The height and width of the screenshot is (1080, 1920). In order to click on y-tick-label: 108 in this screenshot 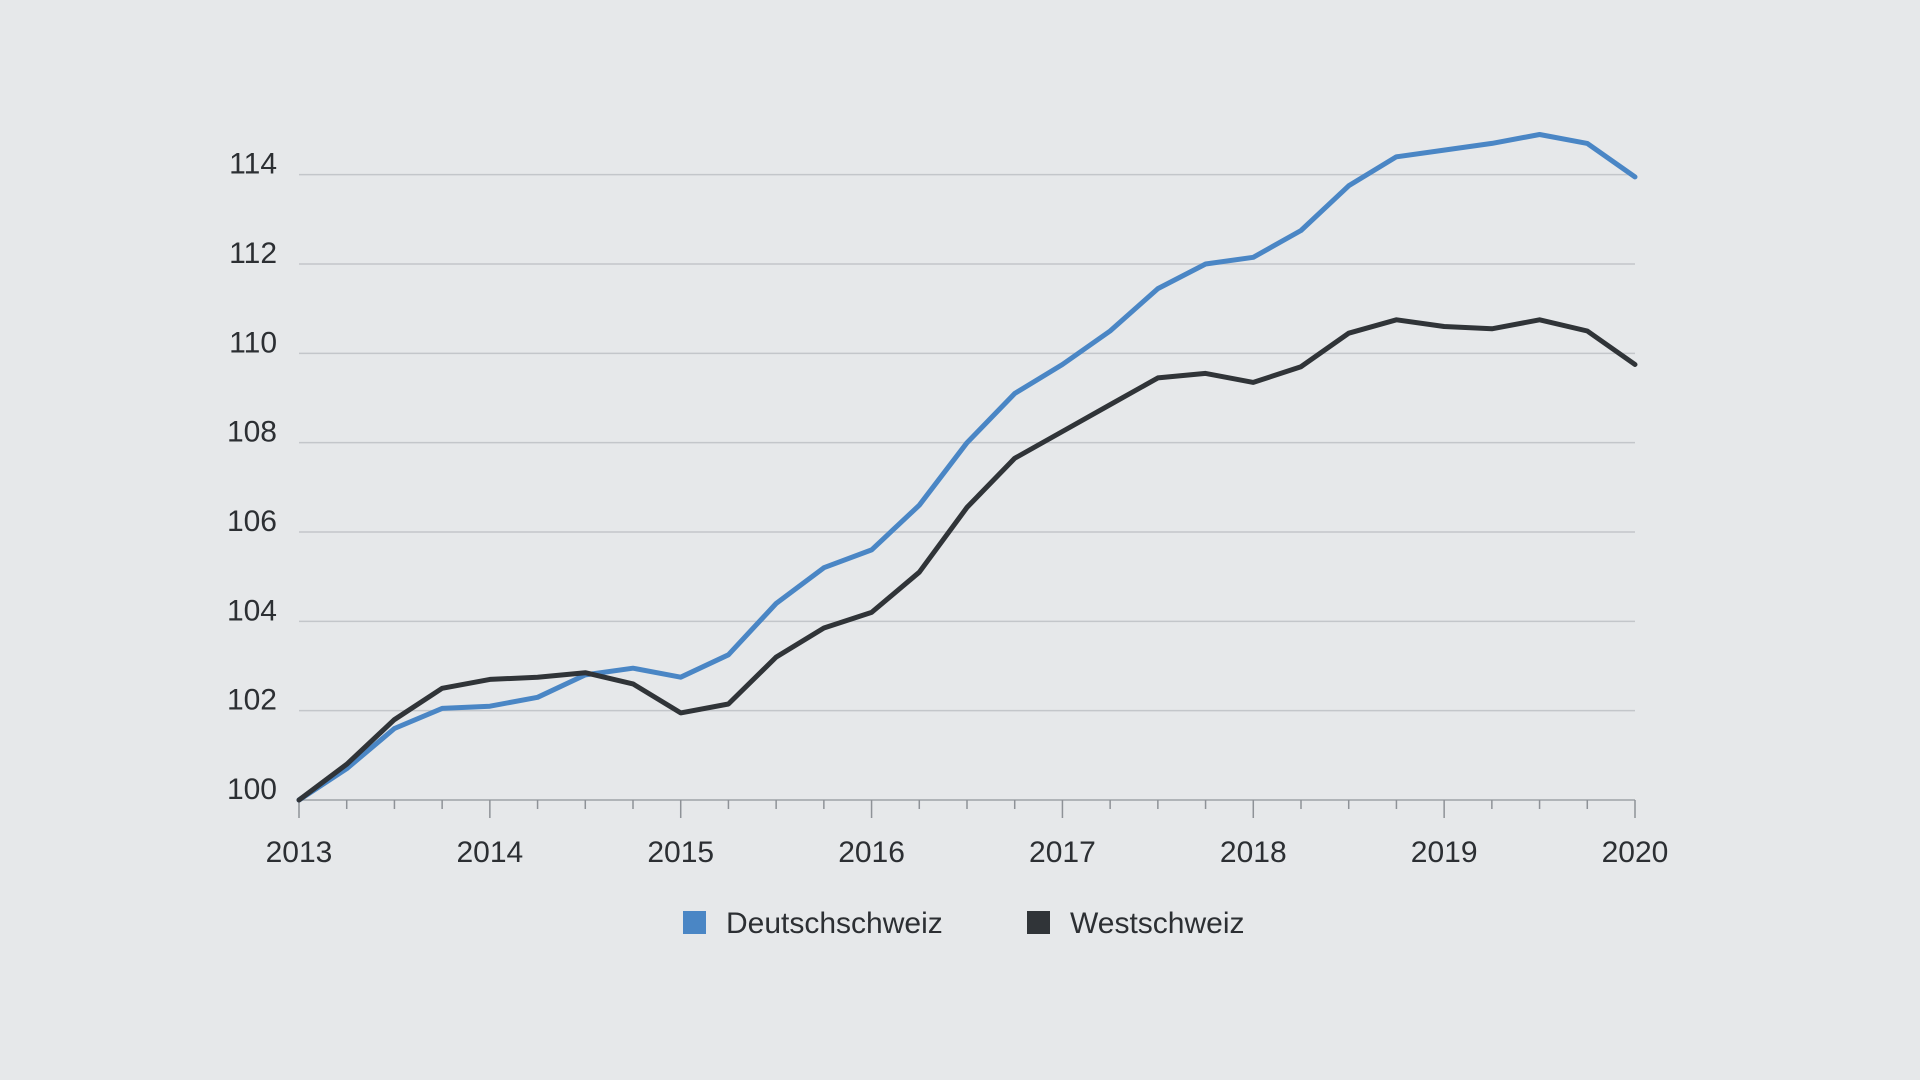, I will do `click(252, 432)`.